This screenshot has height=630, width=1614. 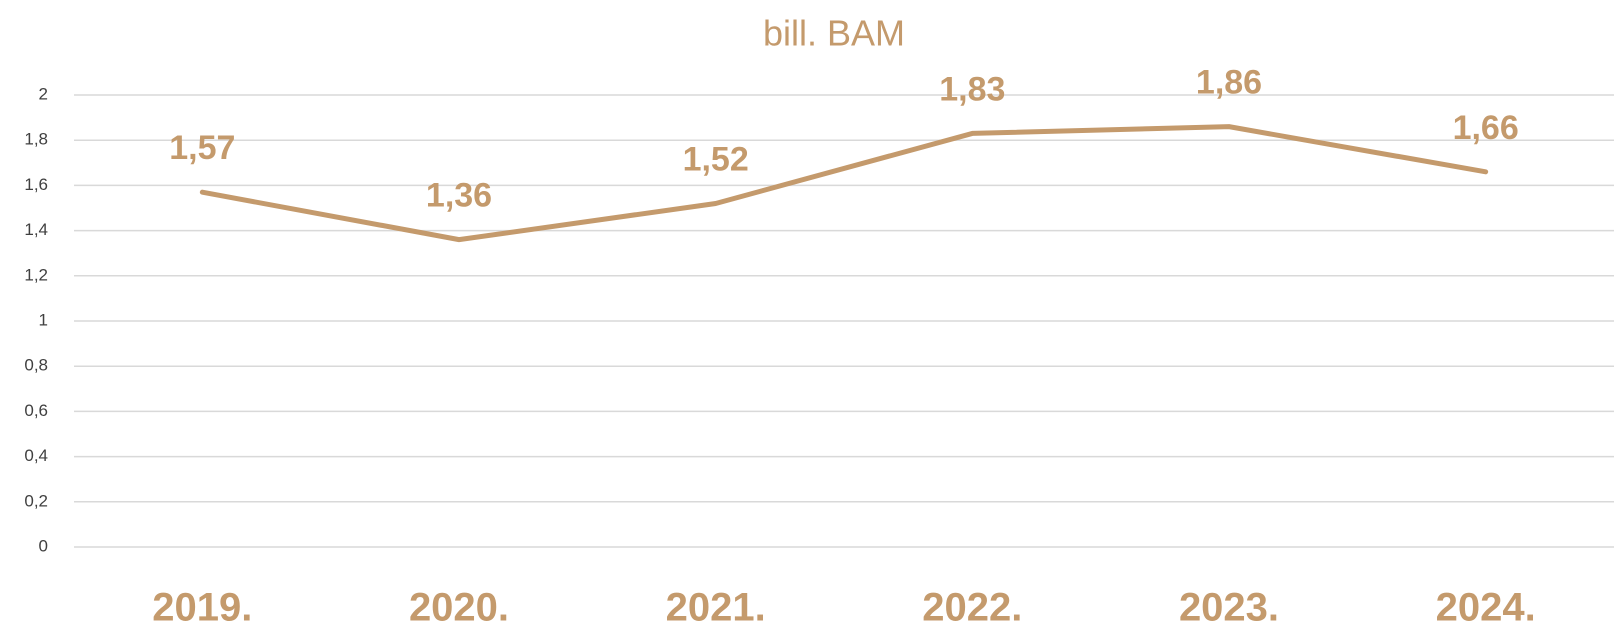 I want to click on x-tick-label: 2020., so click(x=459, y=608).